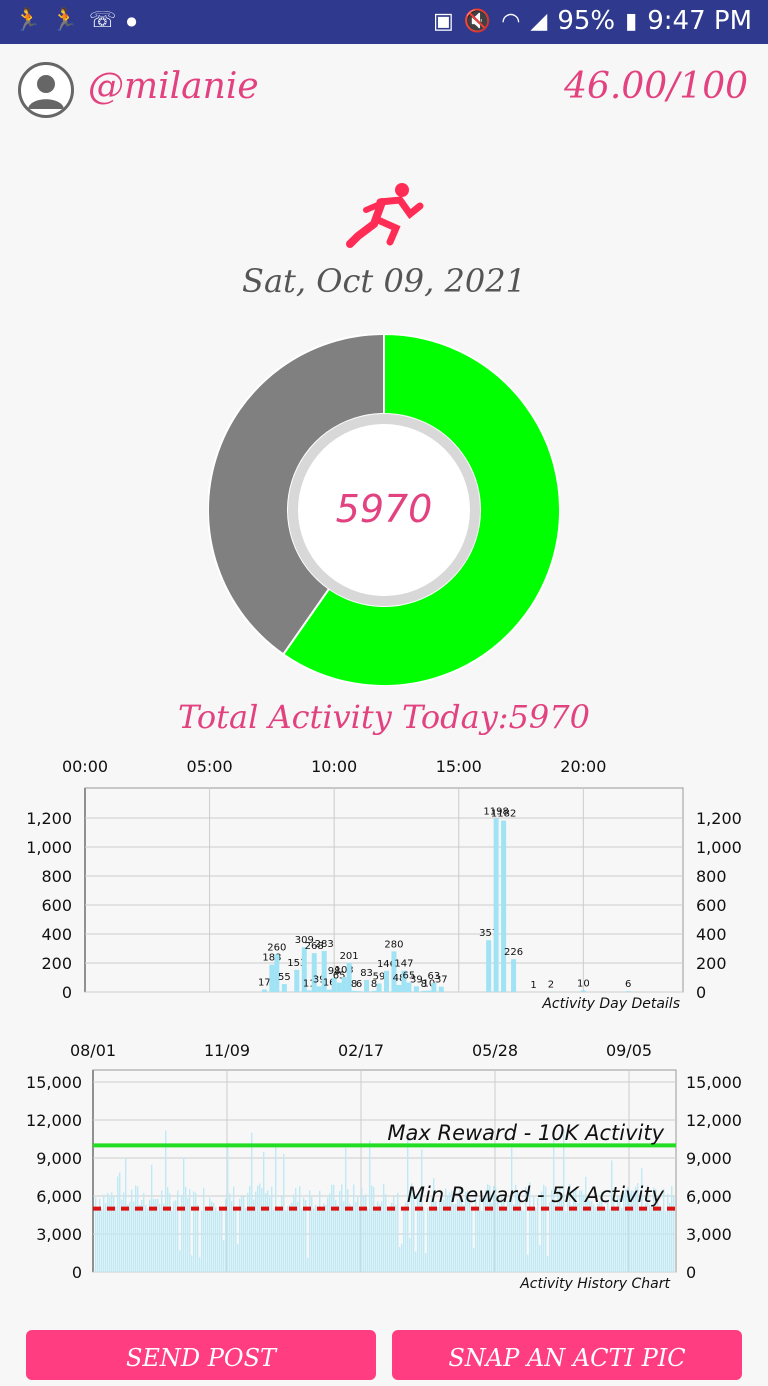  What do you see at coordinates (656, 86) in the screenshot?
I see `score: 46.00/100` at bounding box center [656, 86].